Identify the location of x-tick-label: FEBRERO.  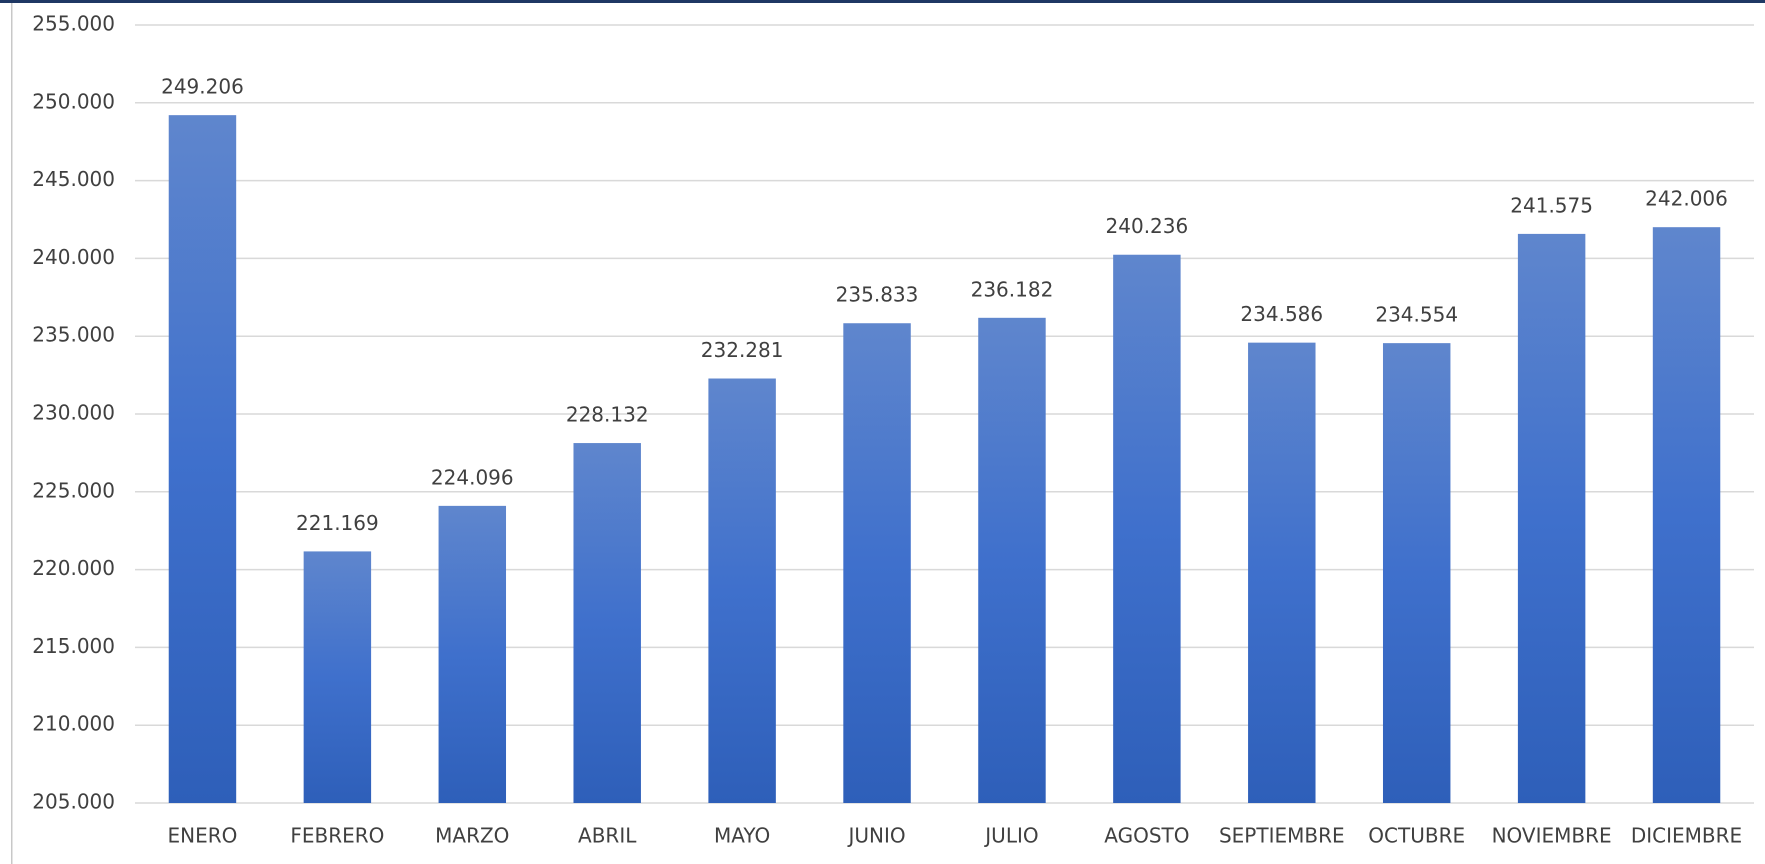
(337, 836).